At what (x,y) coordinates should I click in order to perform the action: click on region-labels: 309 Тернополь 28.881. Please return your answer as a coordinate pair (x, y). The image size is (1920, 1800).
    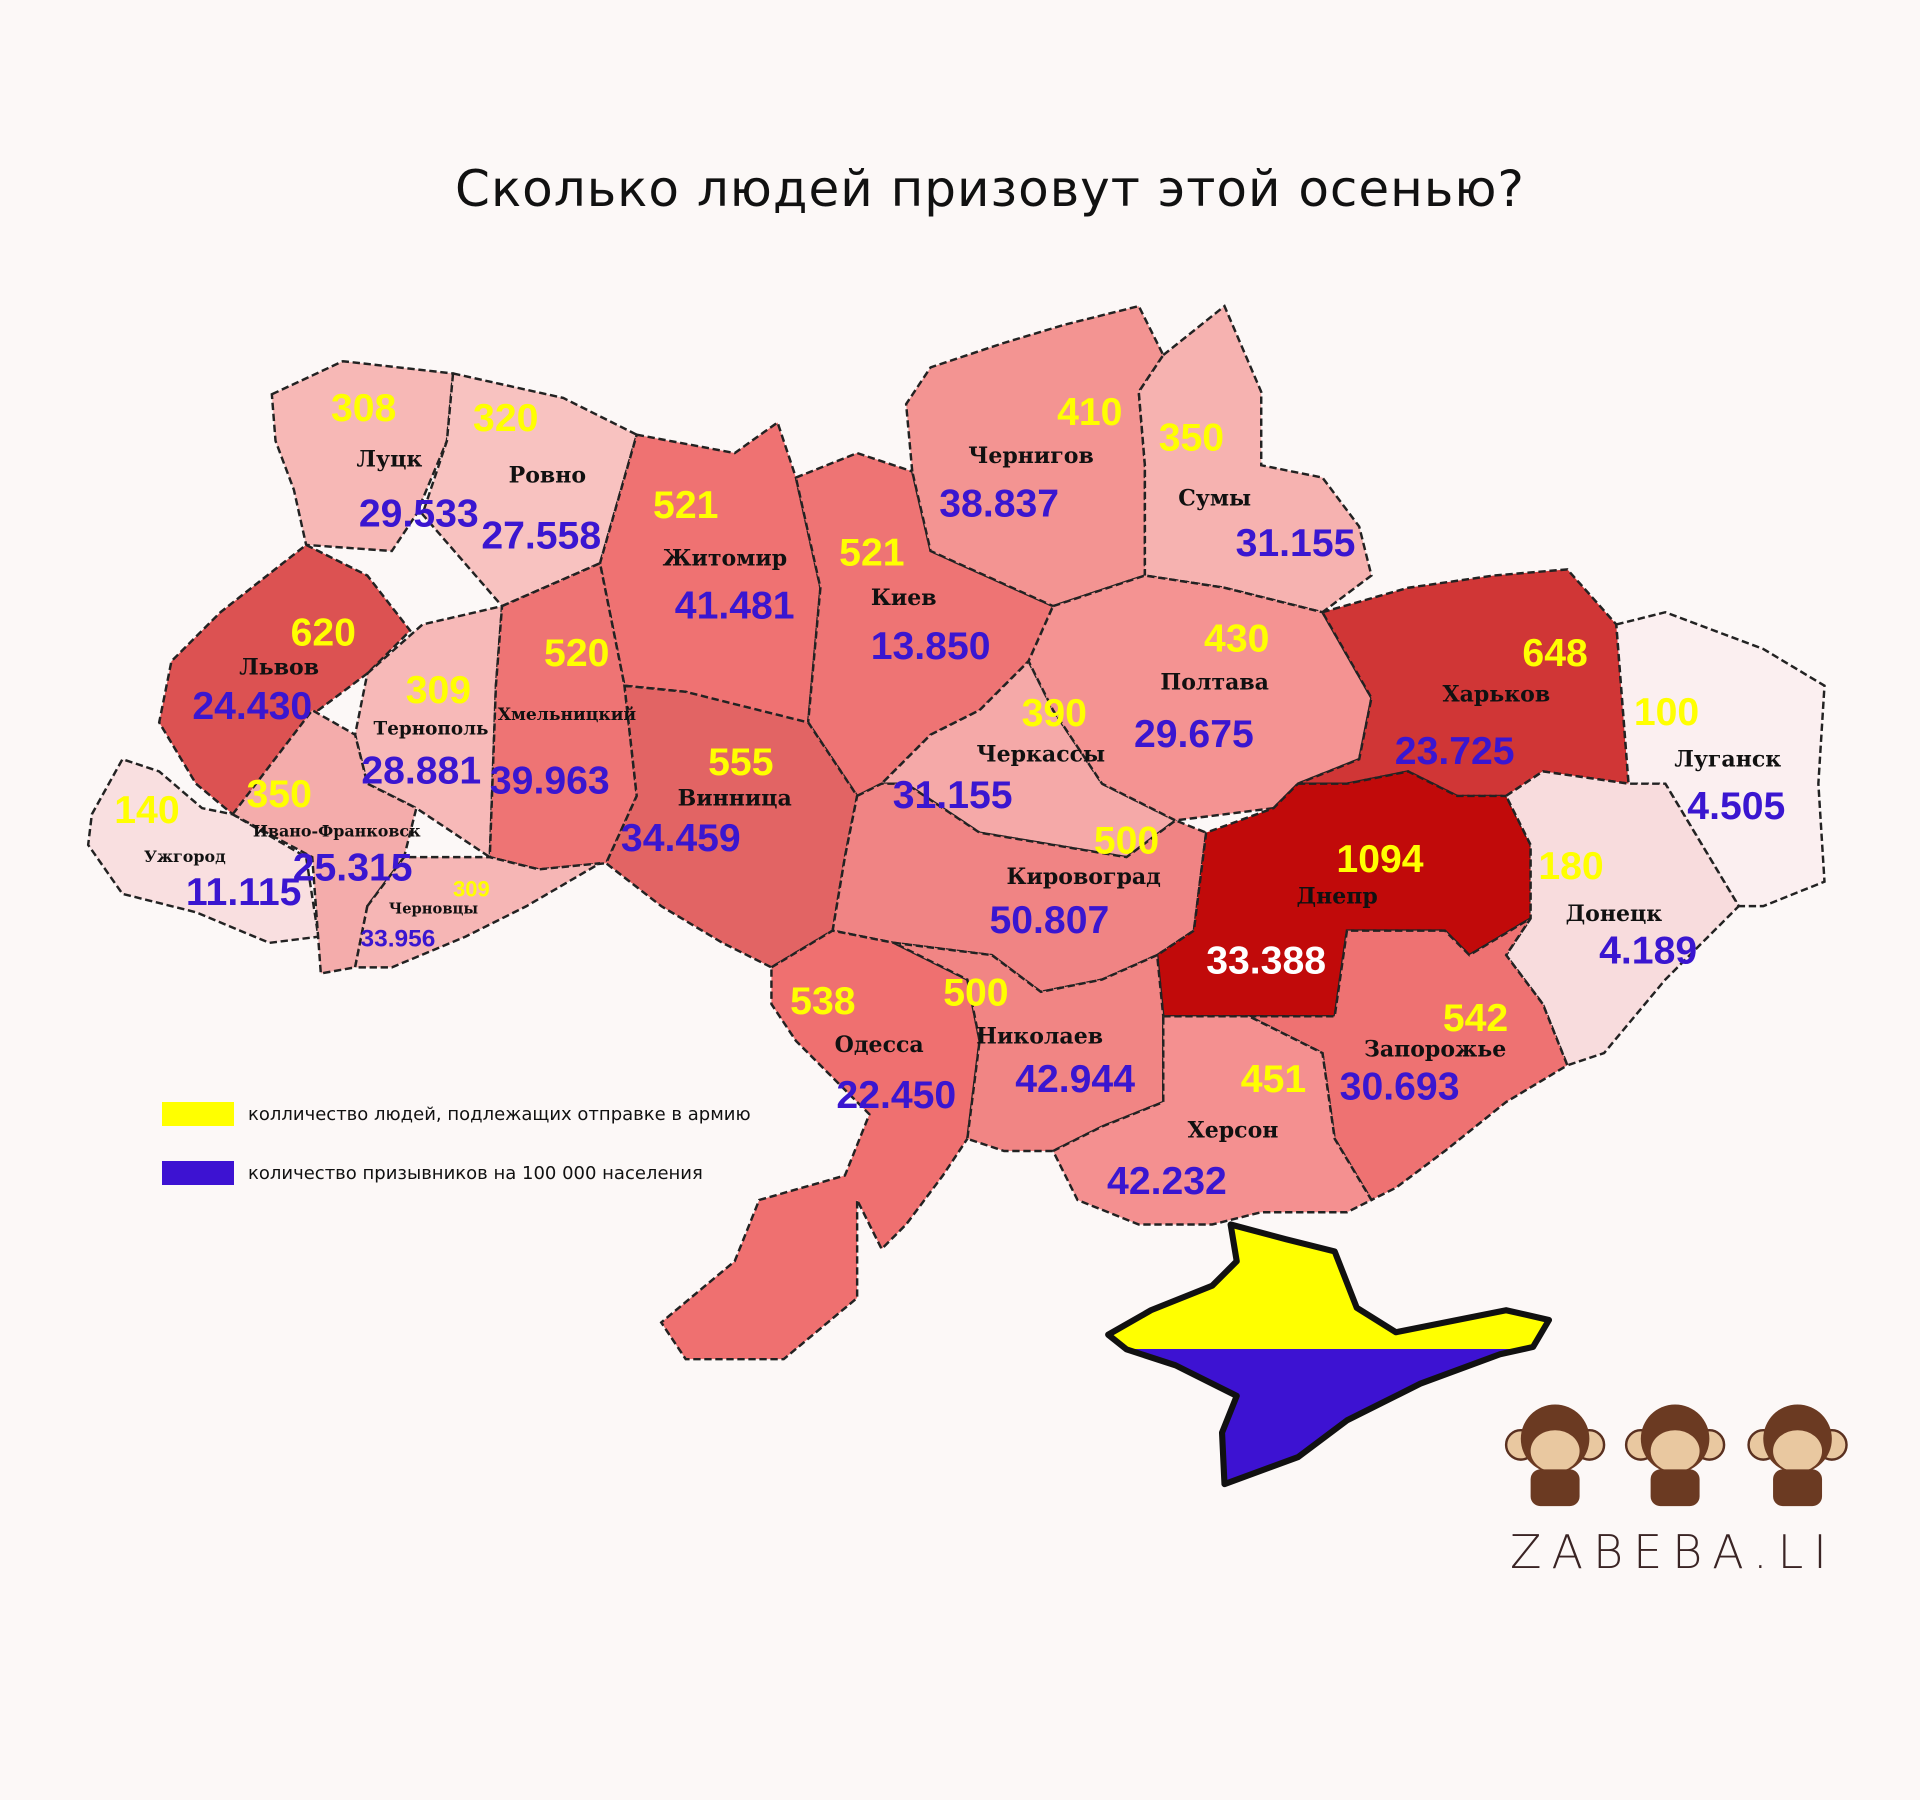
    Looking at the image, I should click on (424, 731).